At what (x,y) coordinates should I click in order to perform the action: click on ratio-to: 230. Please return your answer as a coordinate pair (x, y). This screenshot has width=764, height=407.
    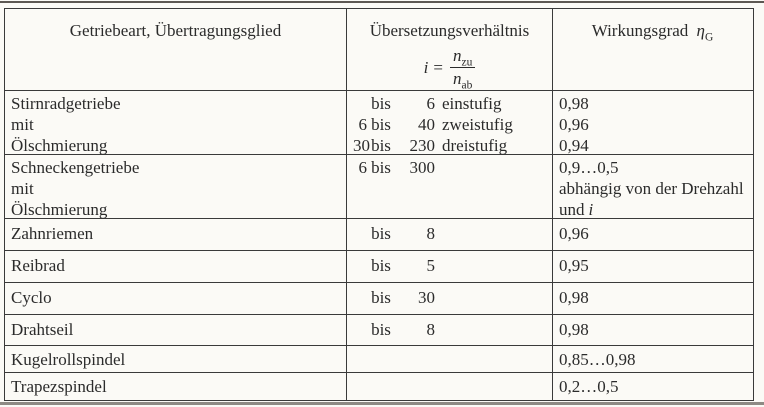
    Looking at the image, I should click on (422, 145).